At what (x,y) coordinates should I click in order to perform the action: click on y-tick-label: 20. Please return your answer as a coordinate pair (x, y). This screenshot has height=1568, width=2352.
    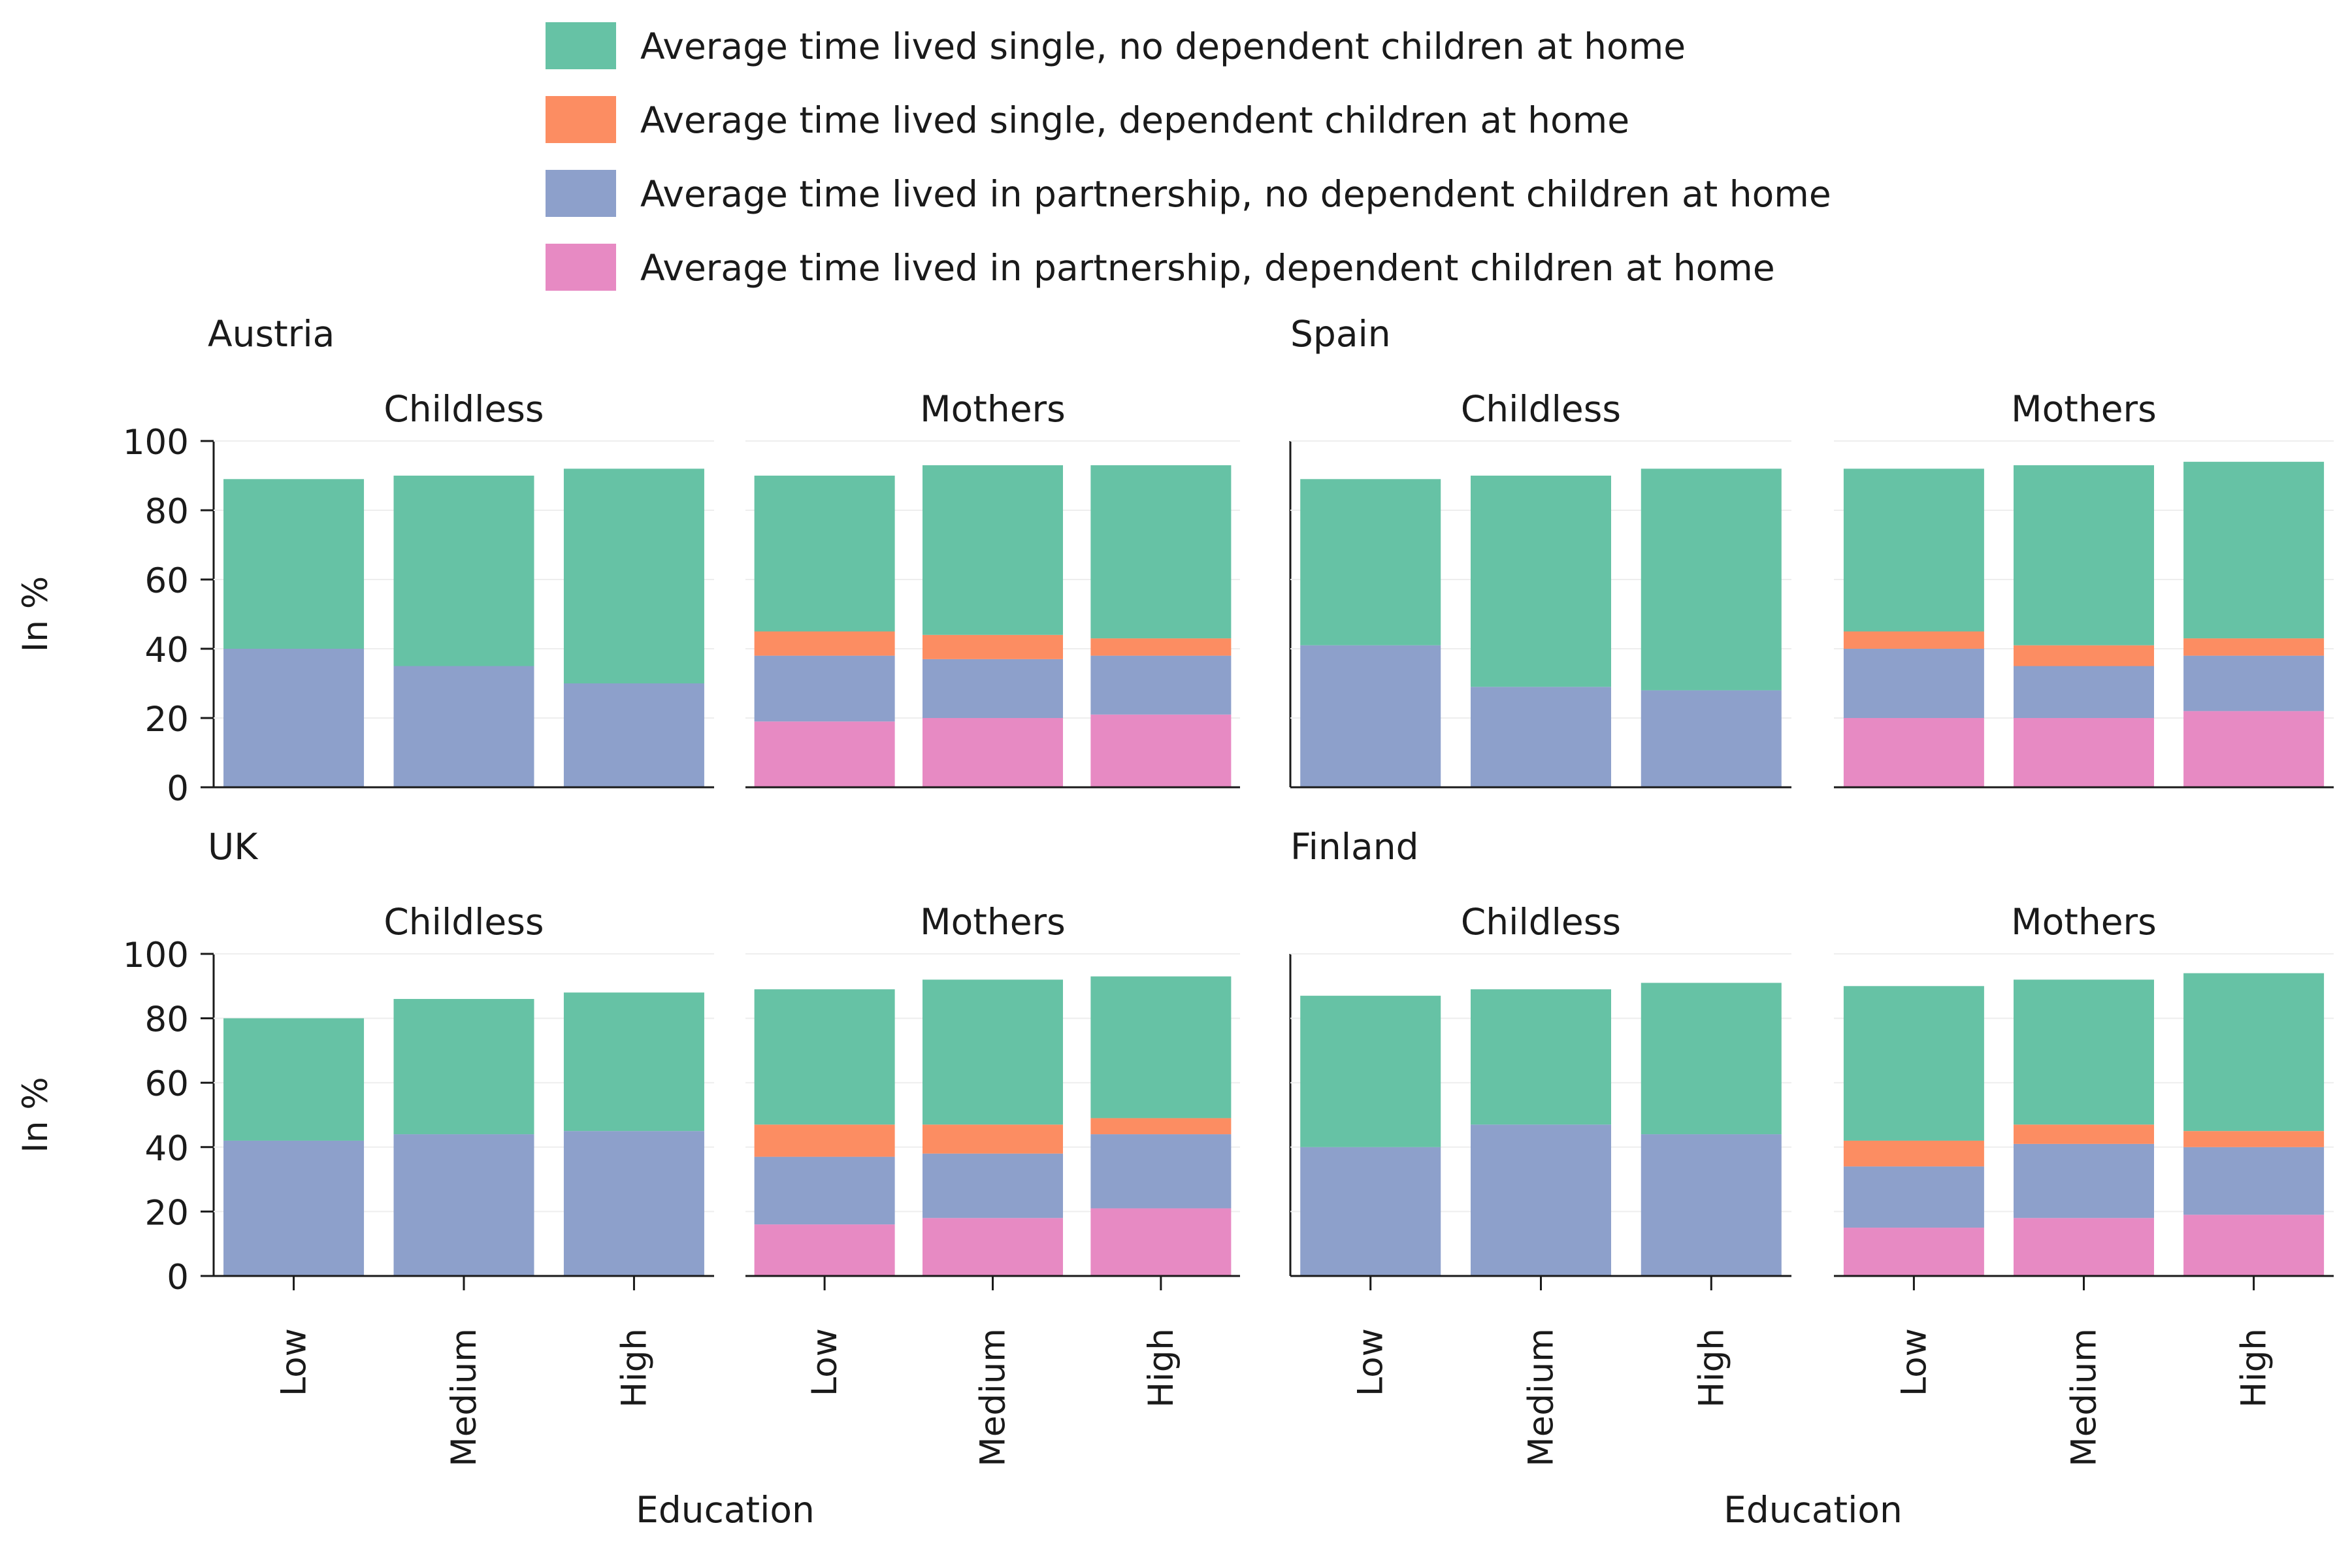
    Looking at the image, I should click on (167, 720).